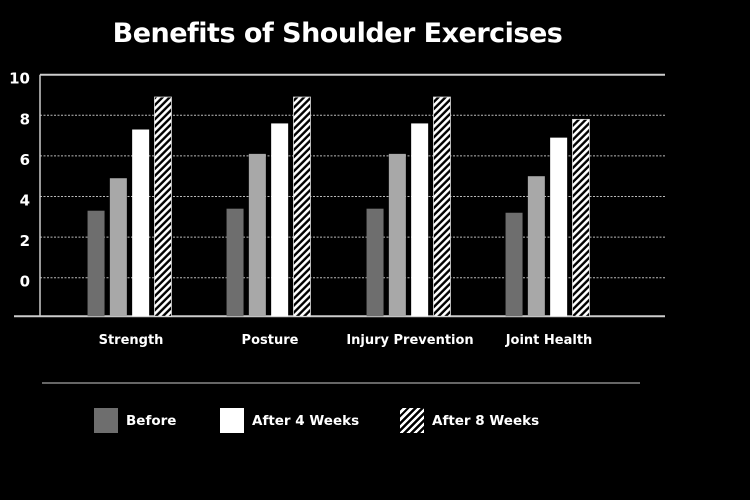  Describe the element at coordinates (270, 340) in the screenshot. I see `x-tick-label: Posture` at that location.